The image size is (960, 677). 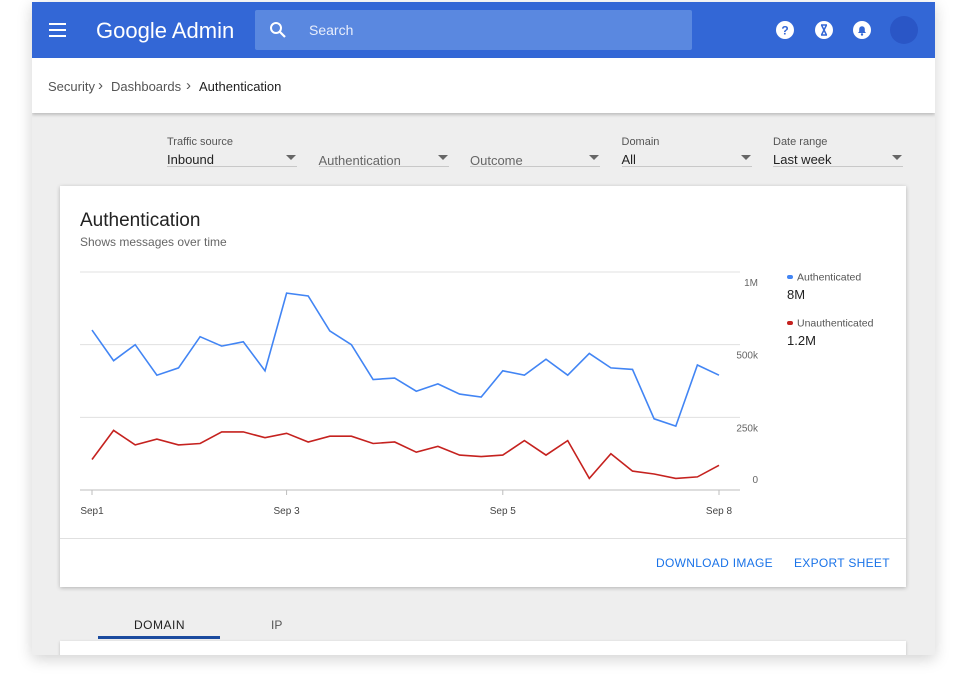 What do you see at coordinates (802, 159) in the screenshot?
I see `filter-value: Last week` at bounding box center [802, 159].